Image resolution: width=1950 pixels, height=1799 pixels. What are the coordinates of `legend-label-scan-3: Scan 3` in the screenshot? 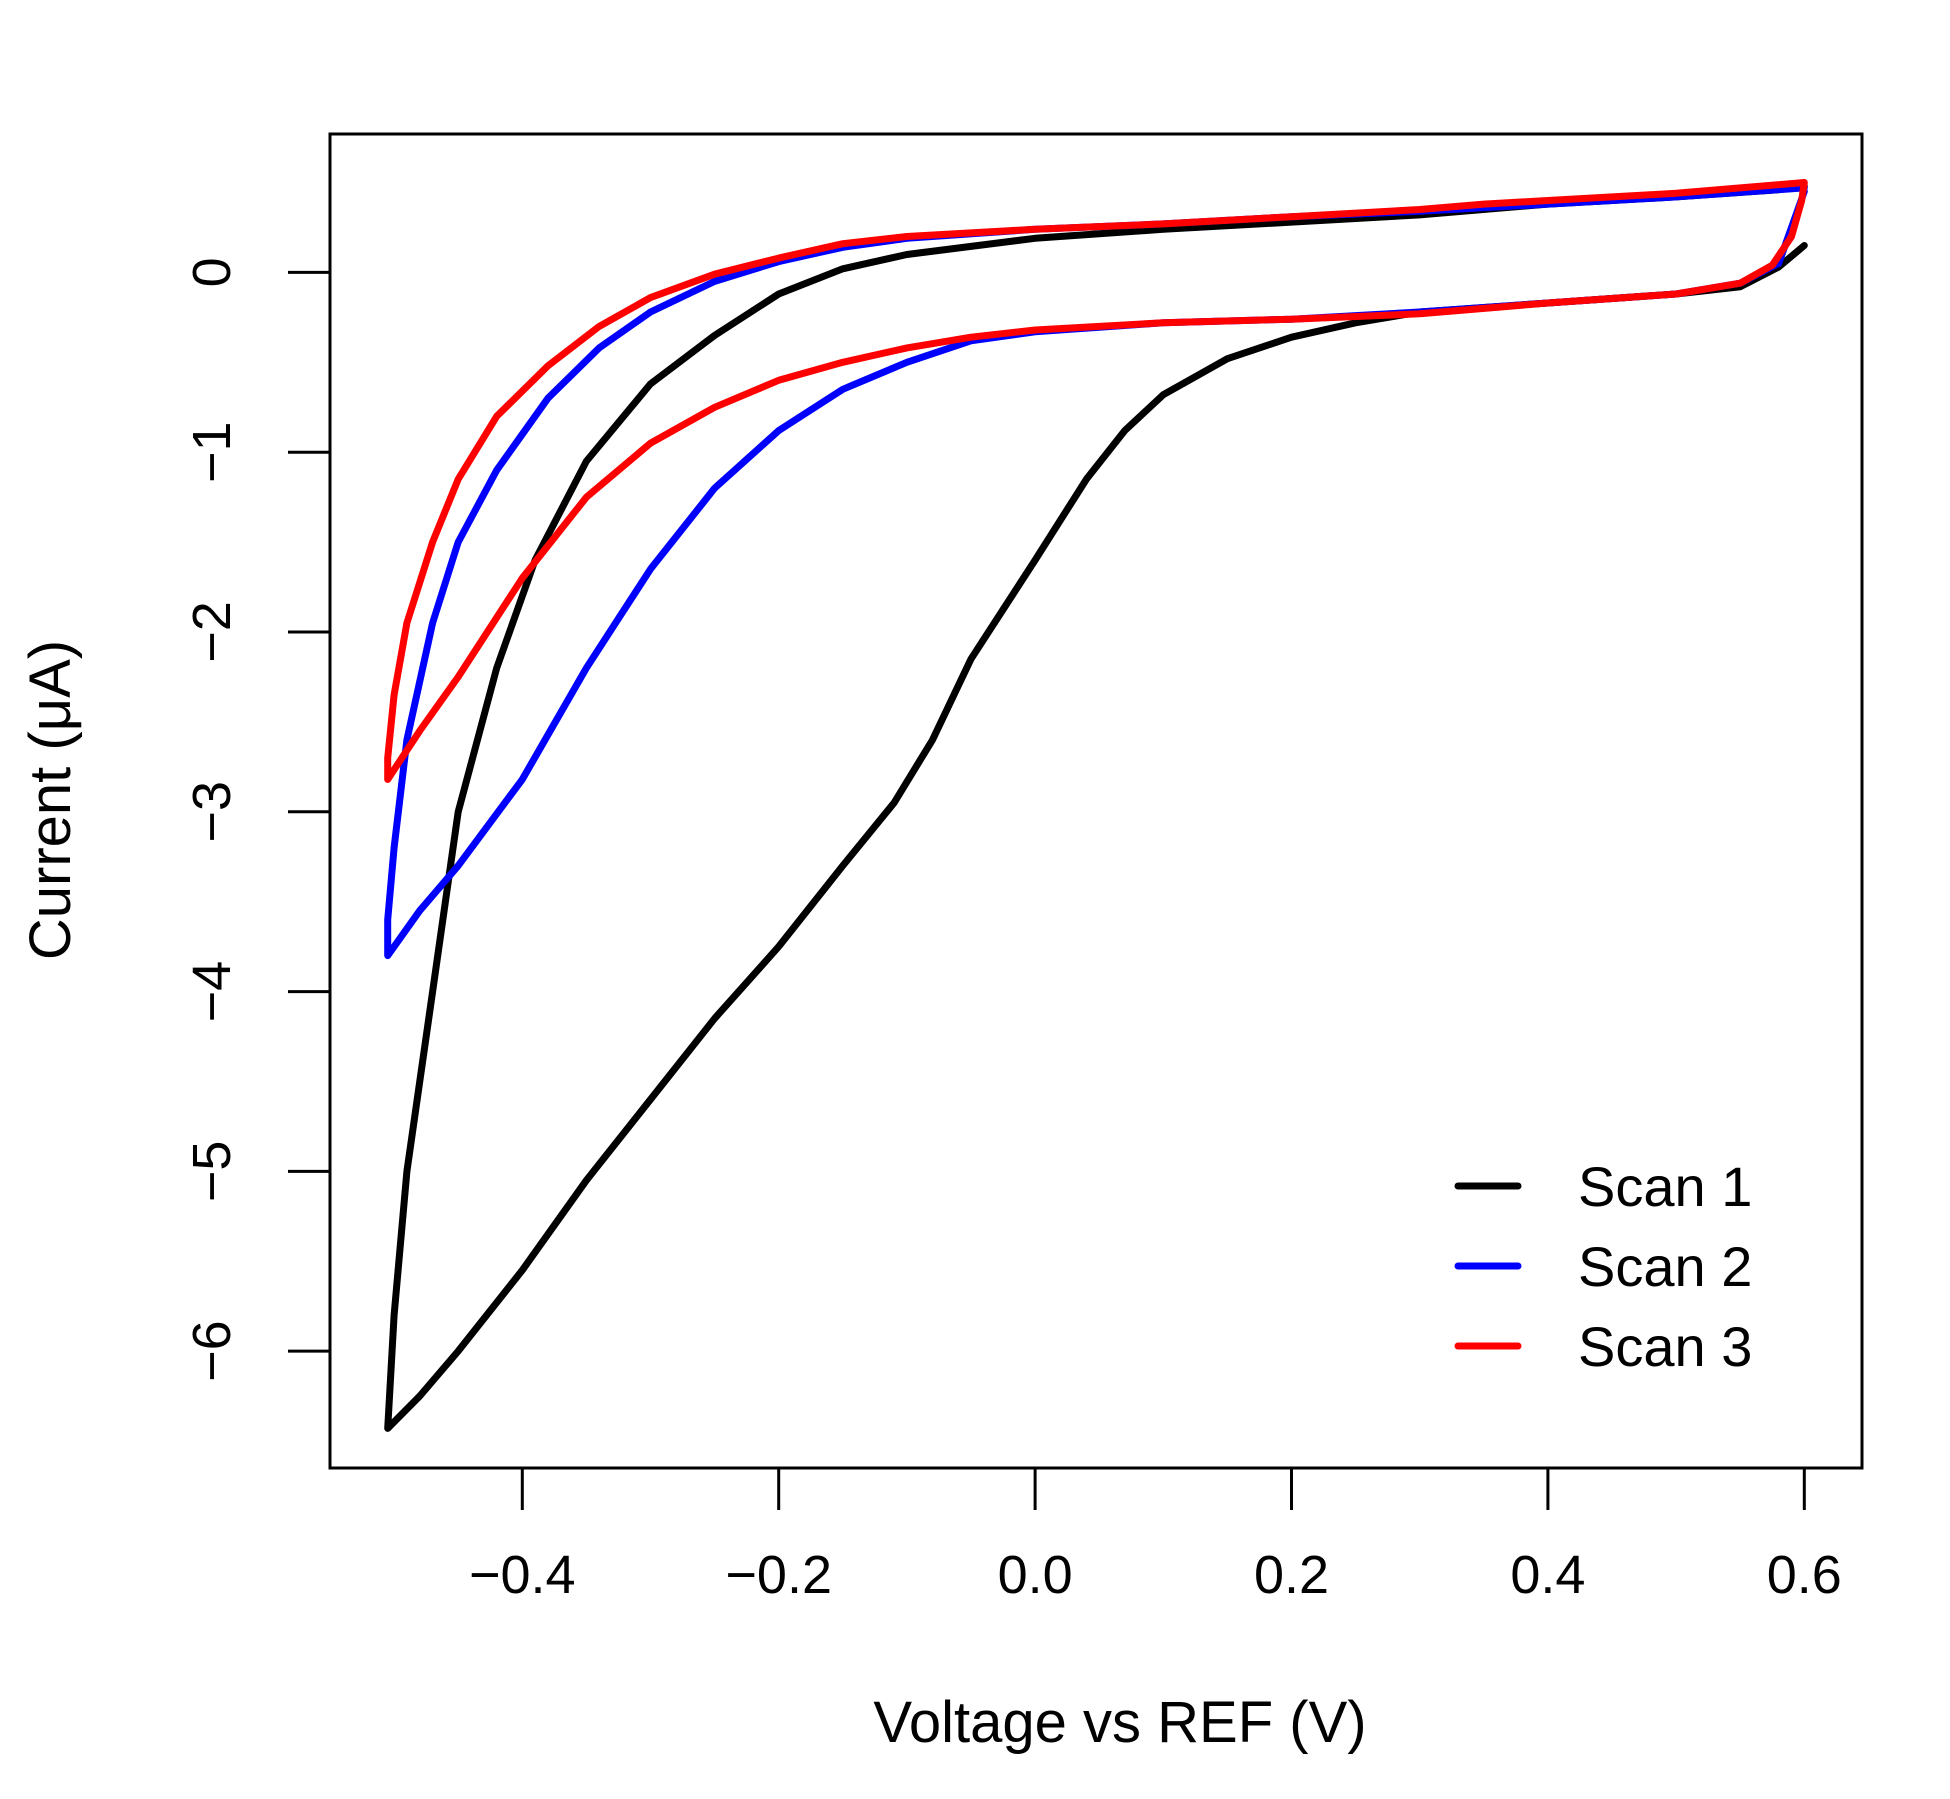 It's located at (1665, 1346).